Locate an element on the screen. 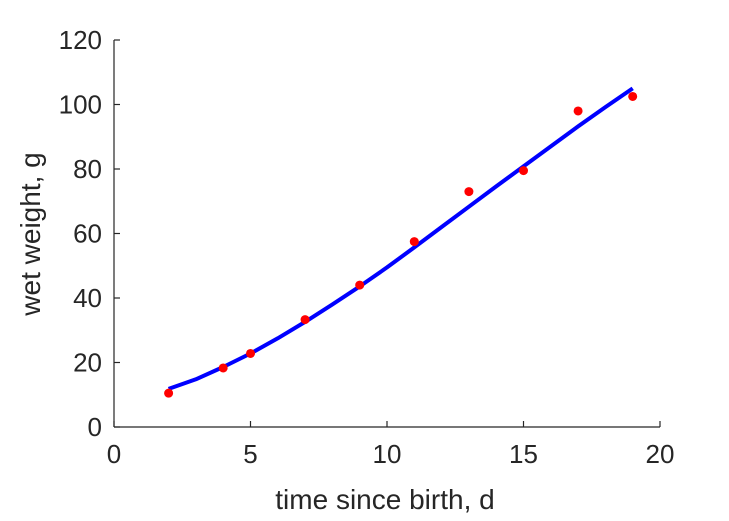 This screenshot has height=521, width=729. y-tick-label: 20 is located at coordinates (87, 363).